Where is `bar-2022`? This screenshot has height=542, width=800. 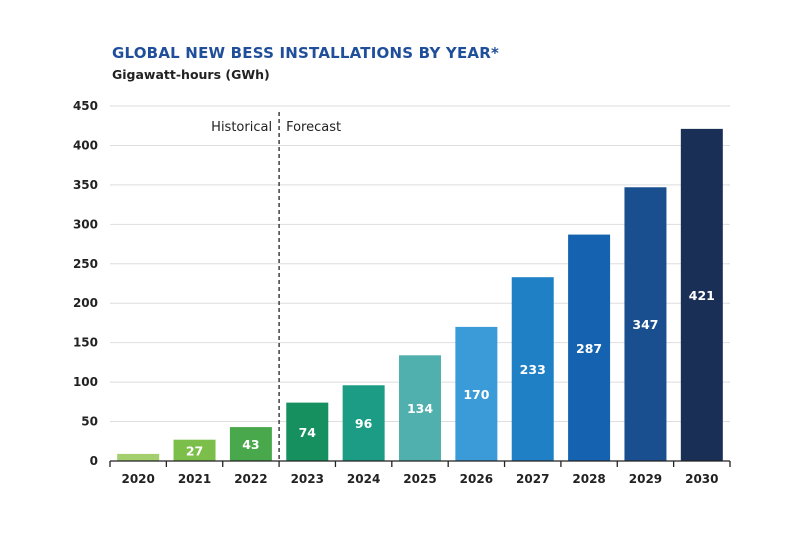
bar-2022 is located at coordinates (250, 444).